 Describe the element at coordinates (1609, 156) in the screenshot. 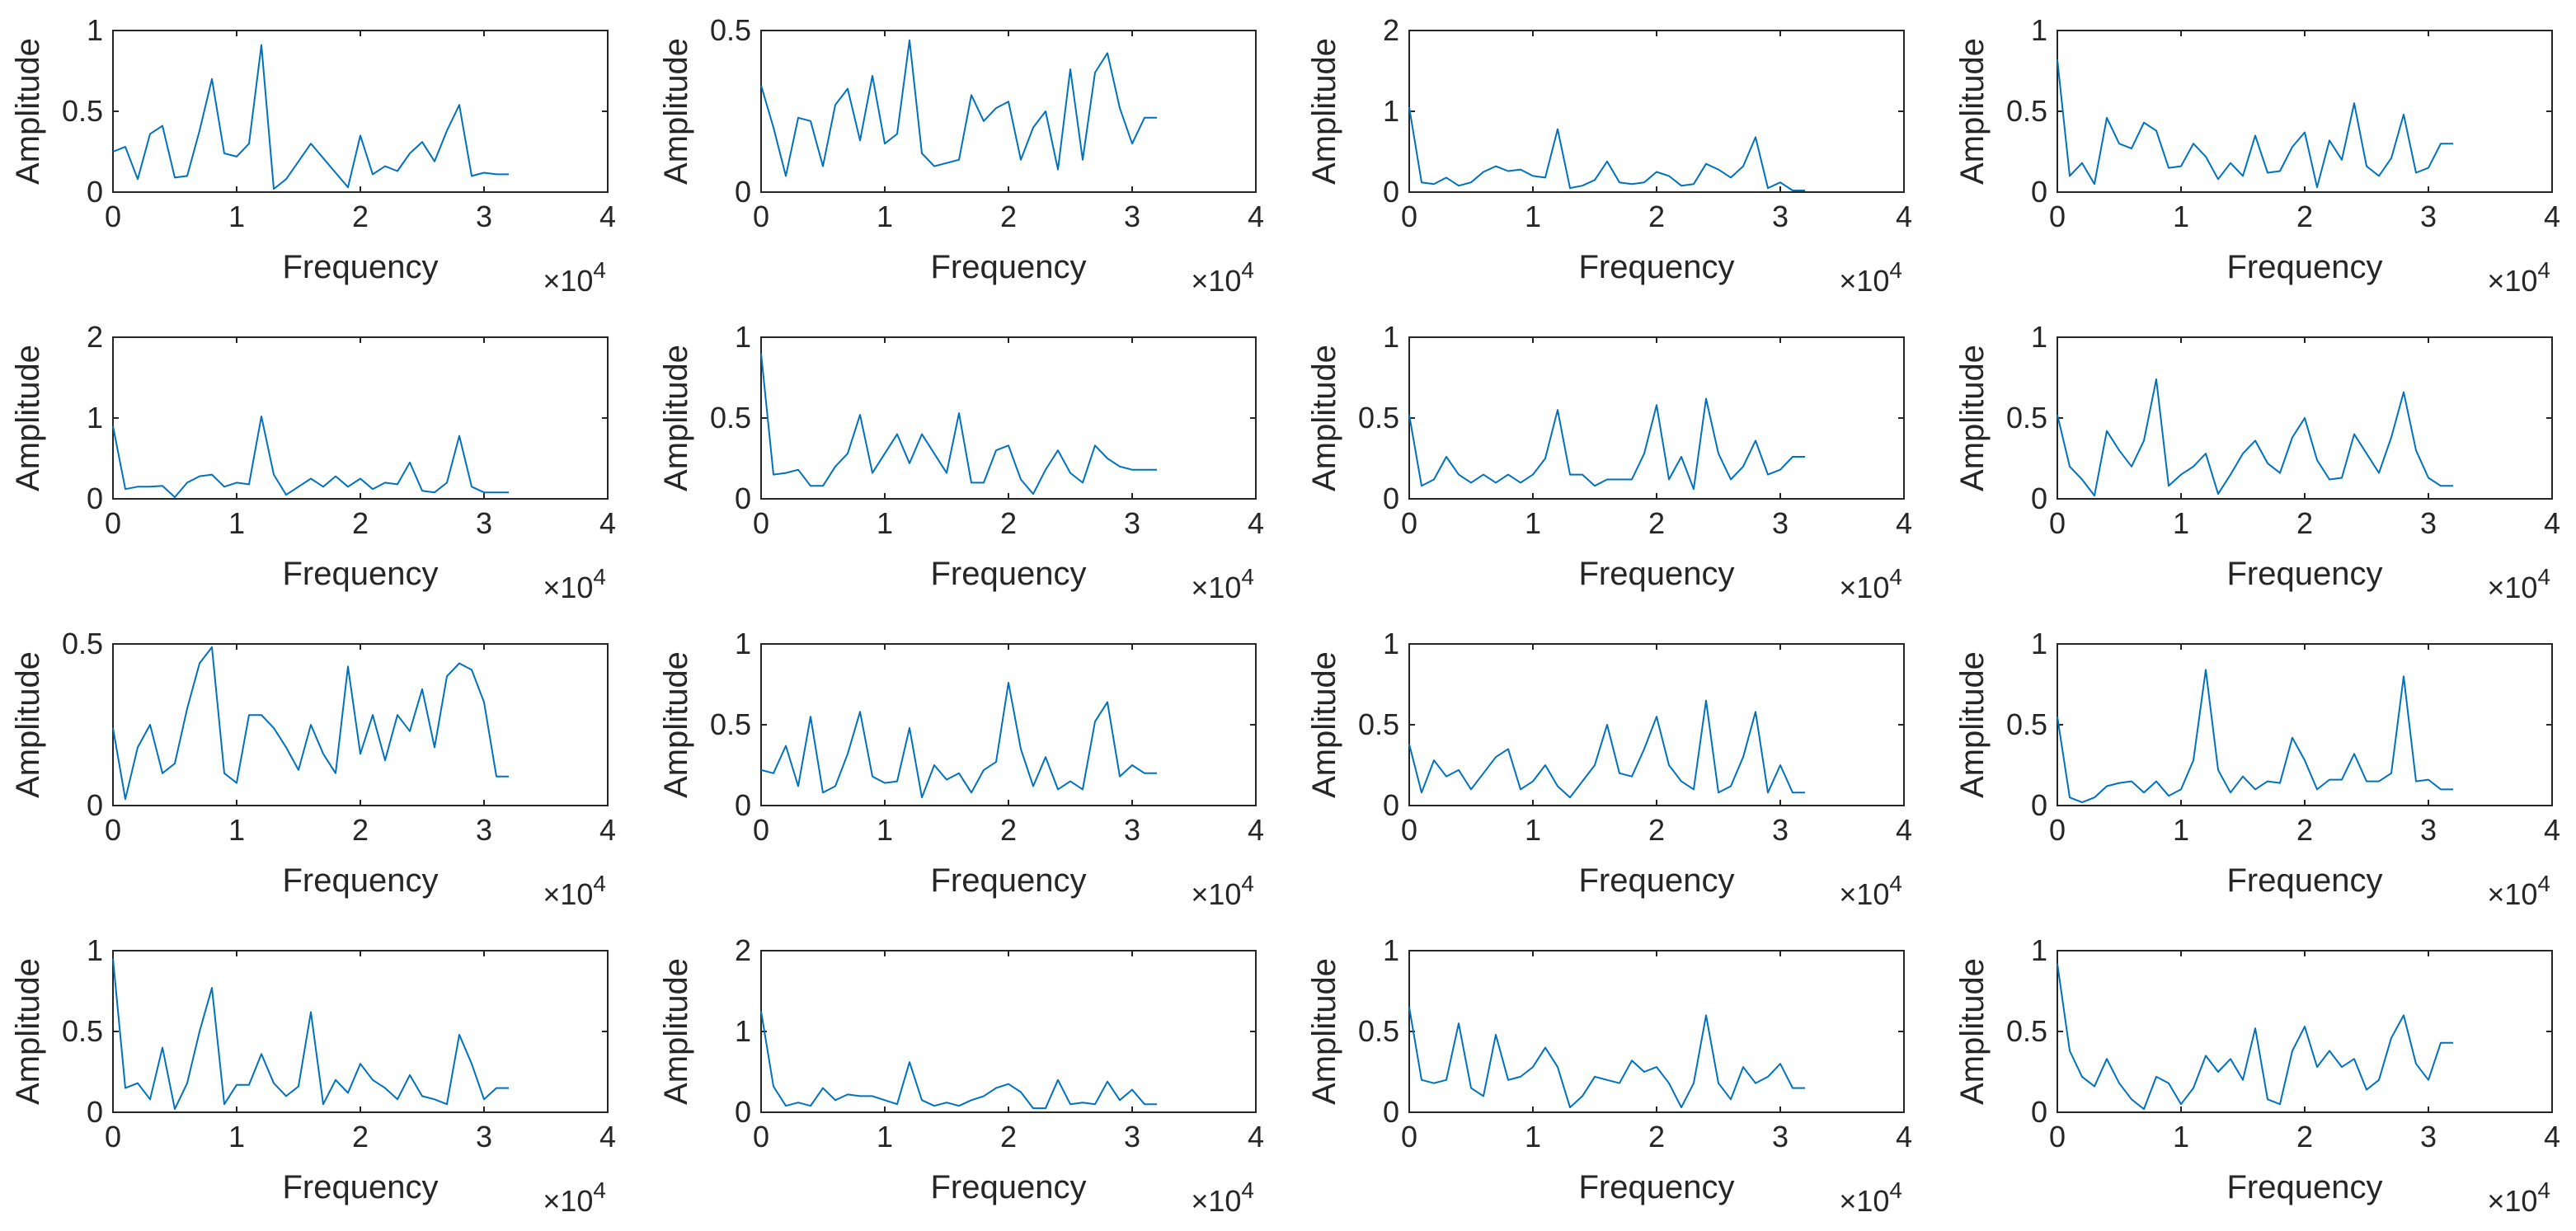

I see `subplot-1-3: 0 1 2 3 4 0 1 2 Frequency Amplitude ×104` at that location.